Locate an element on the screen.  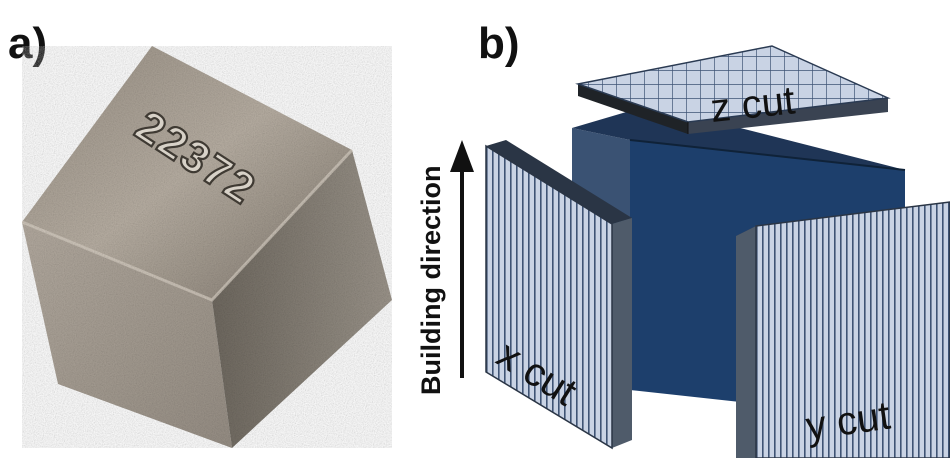
y-cut-plate is located at coordinates (843, 329).